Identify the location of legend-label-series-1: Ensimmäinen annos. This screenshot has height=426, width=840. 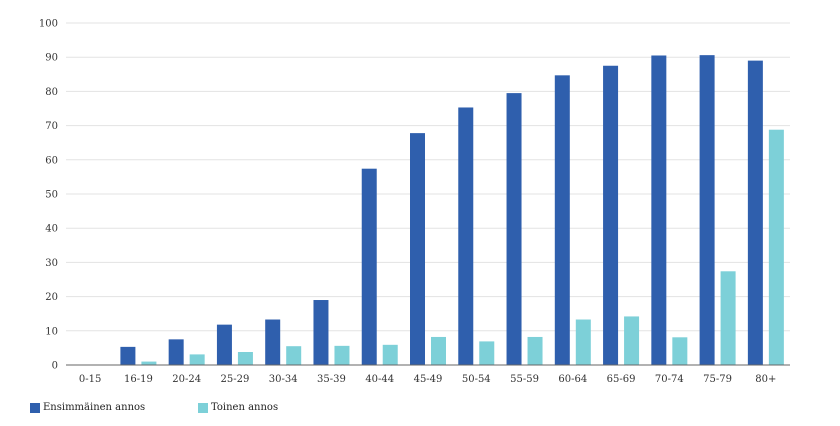
(94, 407).